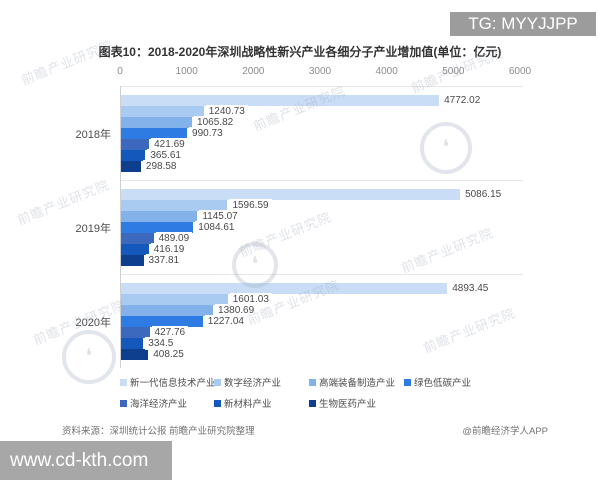 Image resolution: width=600 pixels, height=480 pixels. Describe the element at coordinates (462, 100) in the screenshot. I see `value-label: 4772.02` at that location.